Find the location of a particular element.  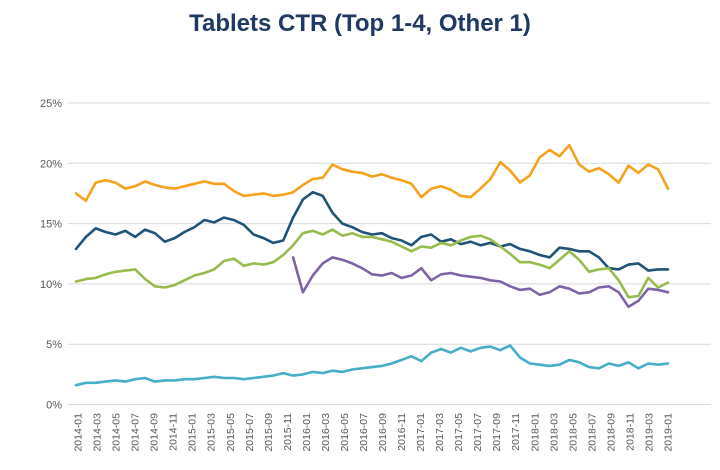

series-line-navy is located at coordinates (372, 231).